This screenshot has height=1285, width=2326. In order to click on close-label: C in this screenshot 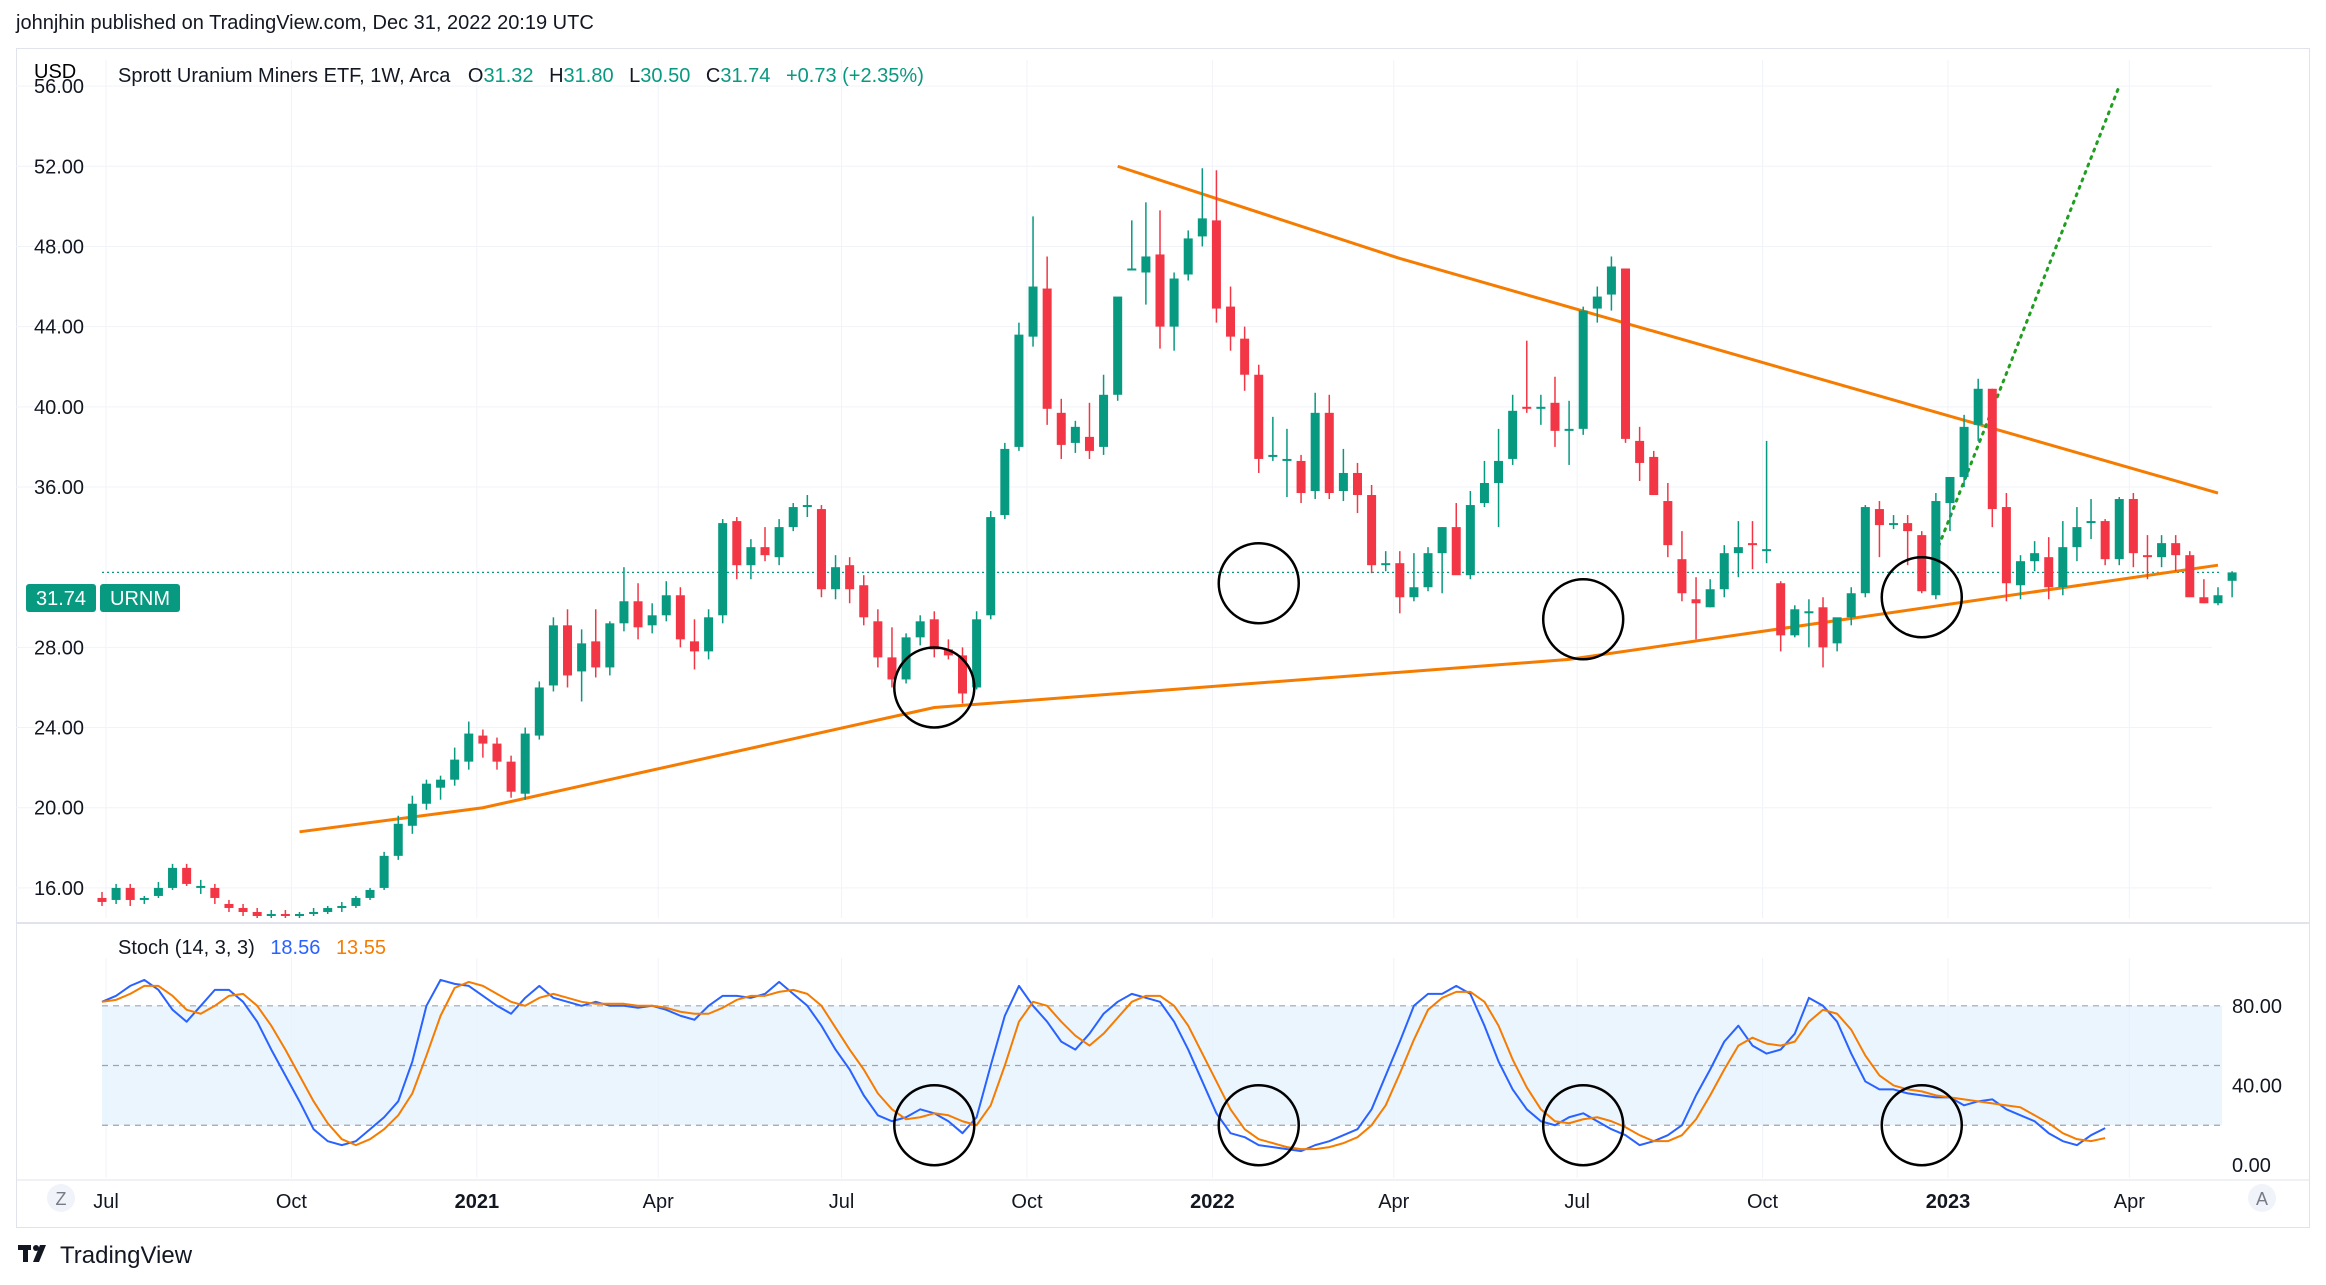, I will do `click(713, 76)`.